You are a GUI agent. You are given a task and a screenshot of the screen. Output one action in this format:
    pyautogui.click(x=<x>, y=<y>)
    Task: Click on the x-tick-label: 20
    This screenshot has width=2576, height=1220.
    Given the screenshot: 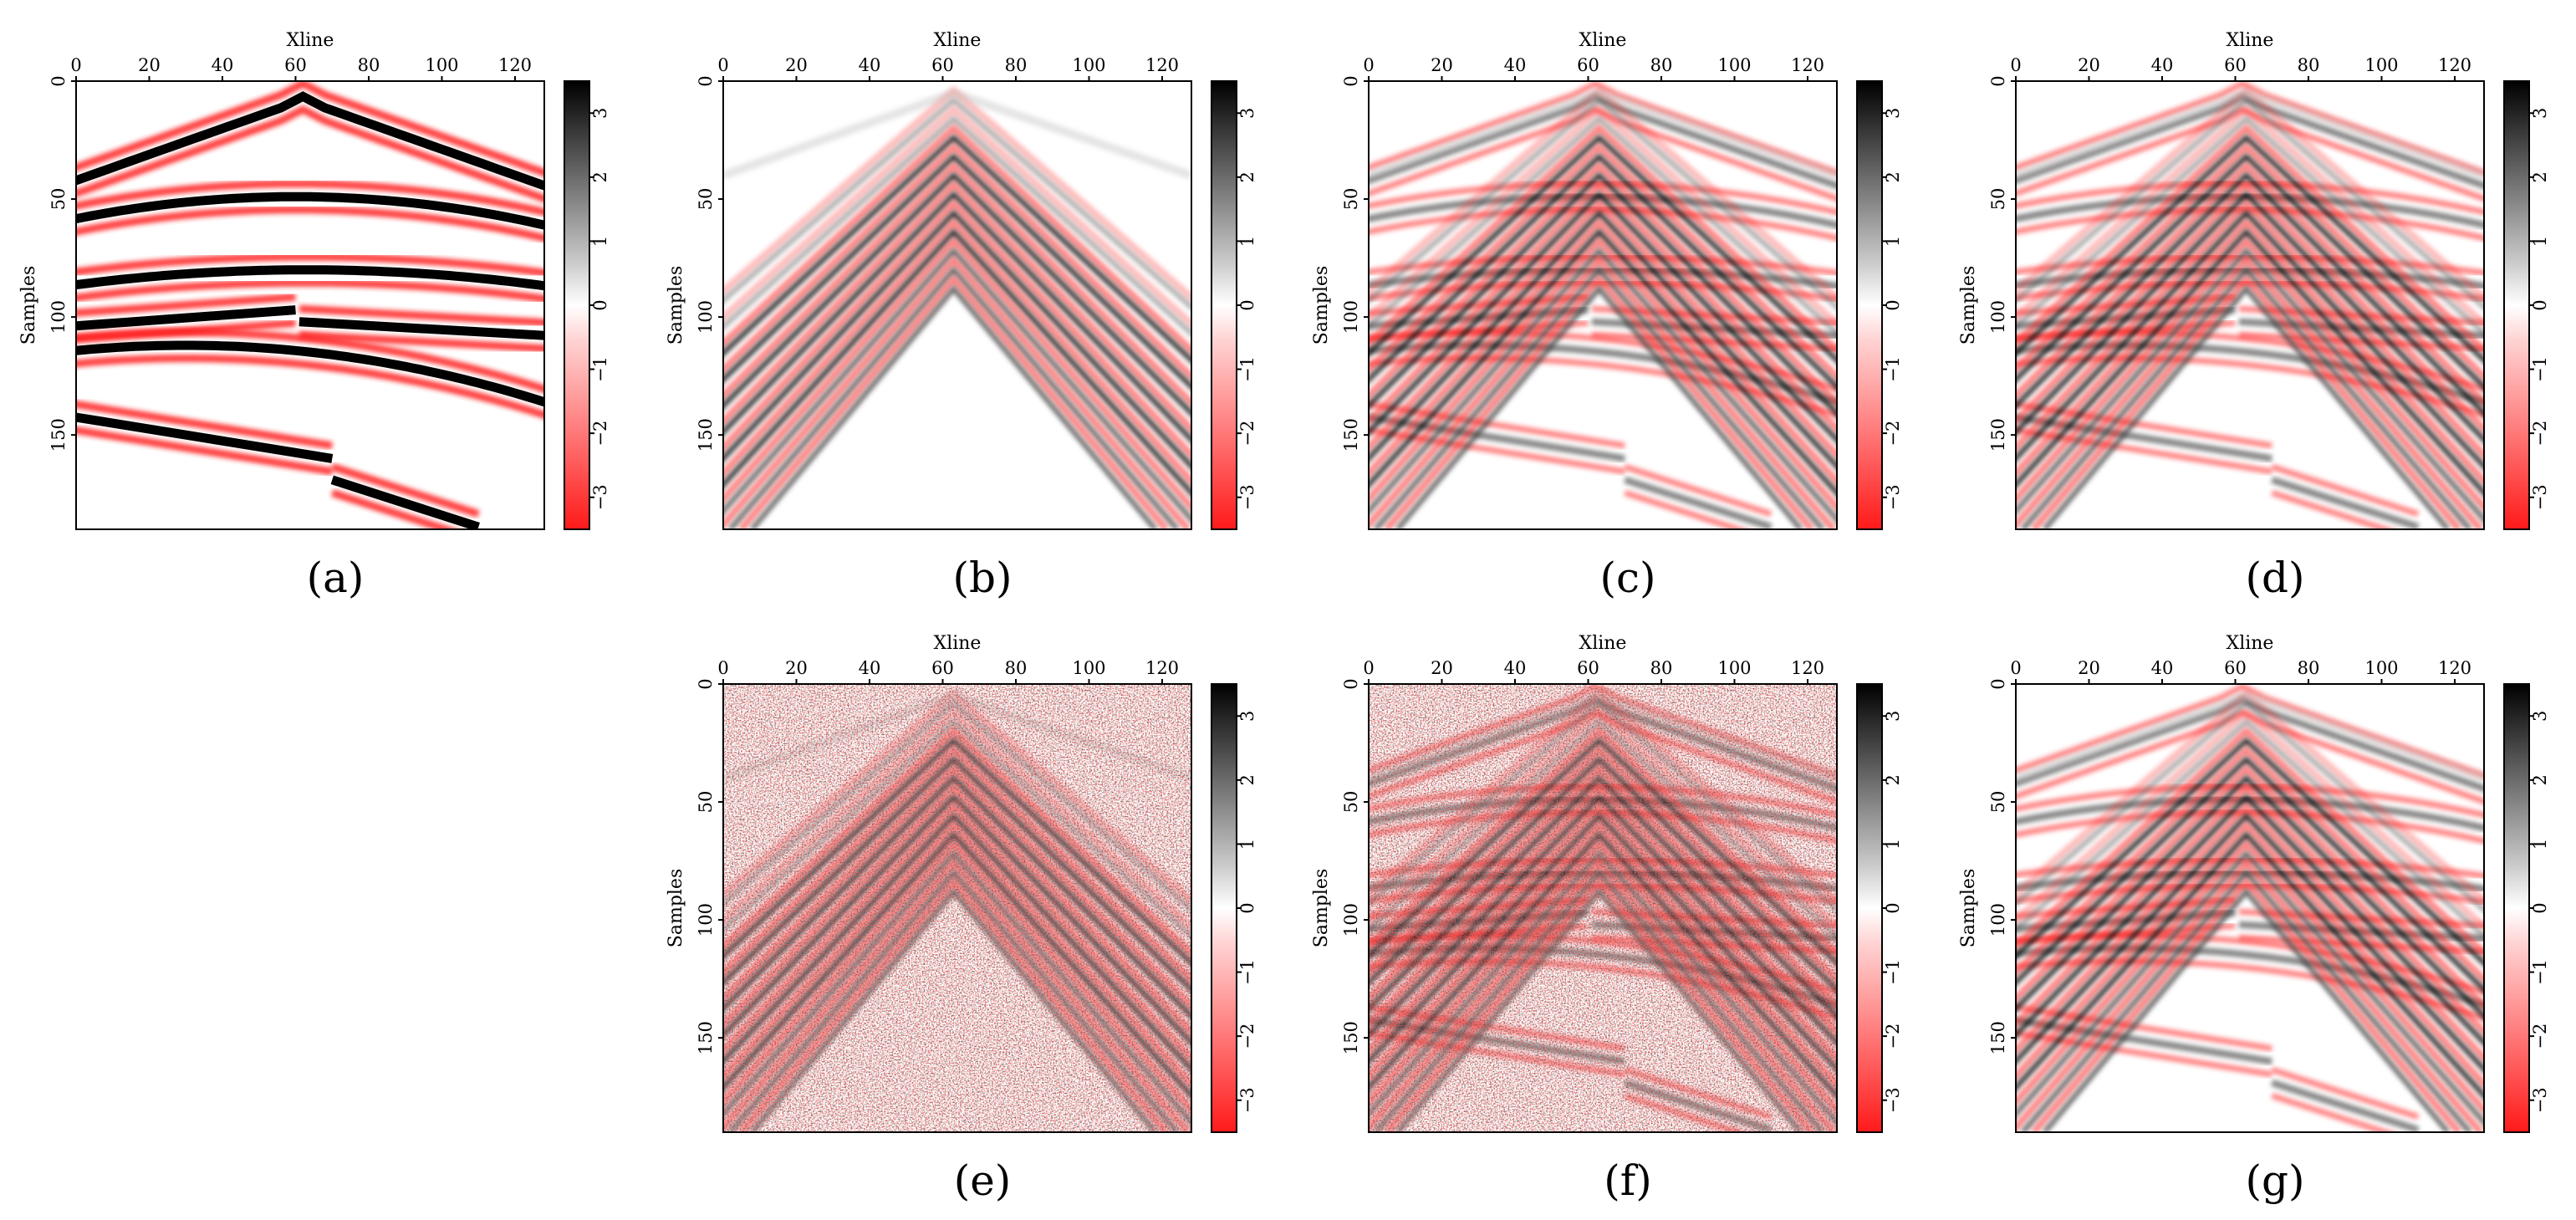 What is the action you would take?
    pyautogui.click(x=1442, y=668)
    